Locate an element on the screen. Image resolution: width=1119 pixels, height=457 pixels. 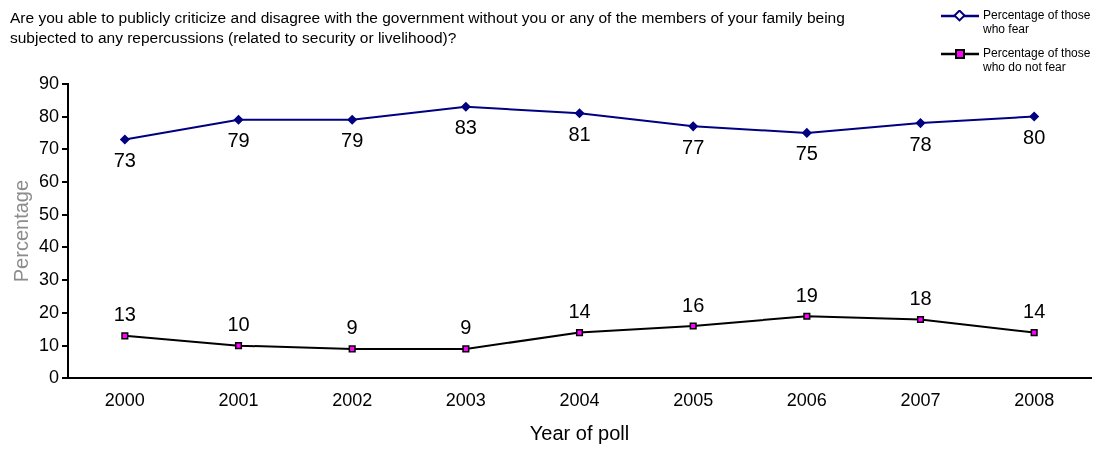
x-tick-label: 2002 is located at coordinates (352, 400).